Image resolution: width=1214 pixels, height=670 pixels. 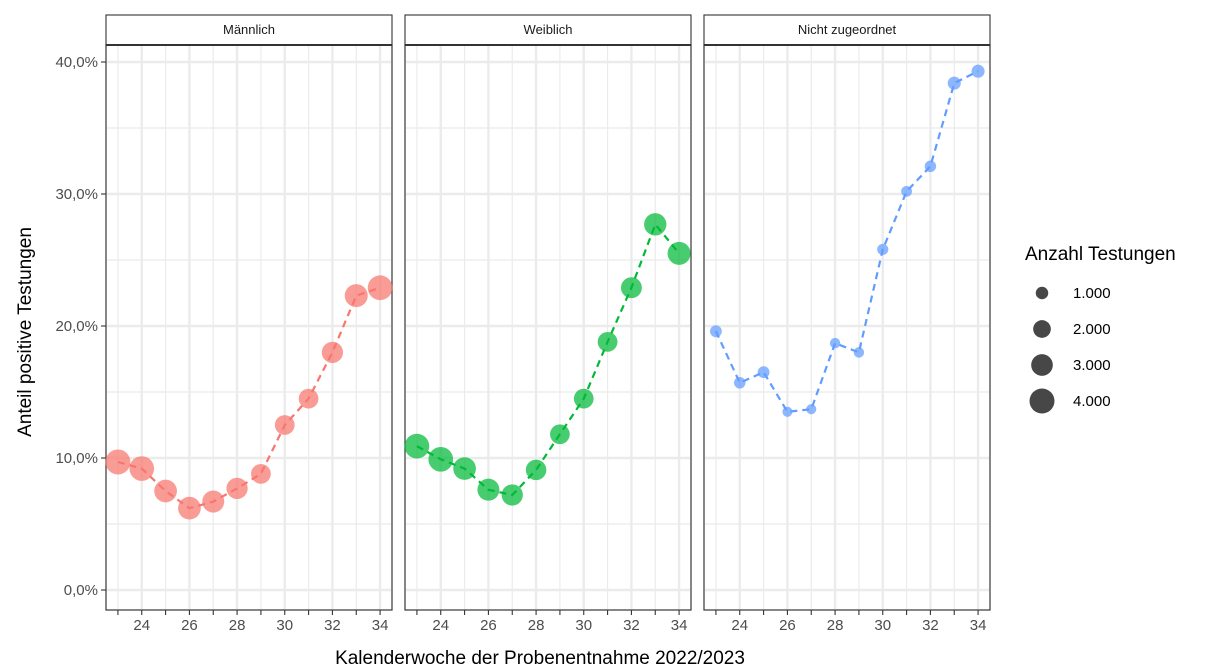 I want to click on y-axis: 0,0% 10,0% 20,0% 30,0% 40,0%, so click(x=80, y=326).